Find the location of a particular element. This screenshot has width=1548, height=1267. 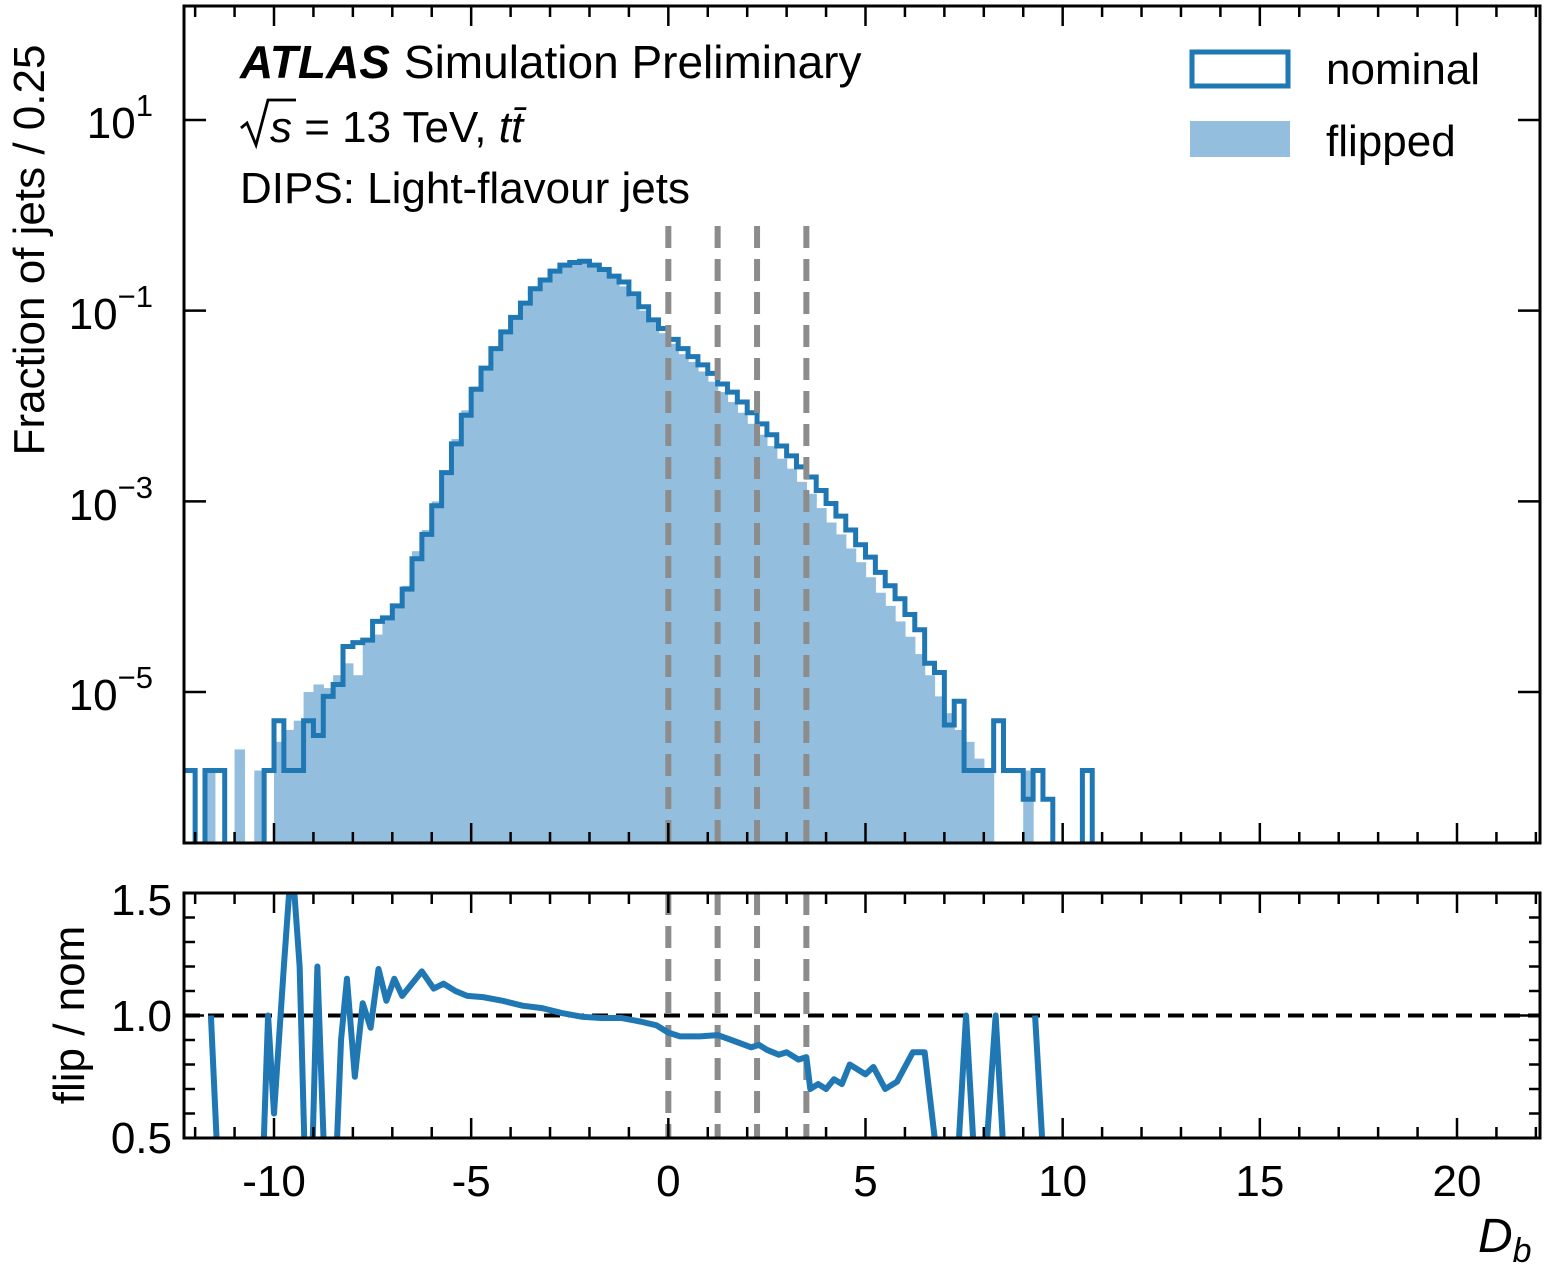

energy-label: s = 13 TeV, tt̄ is located at coordinates (383, 125).